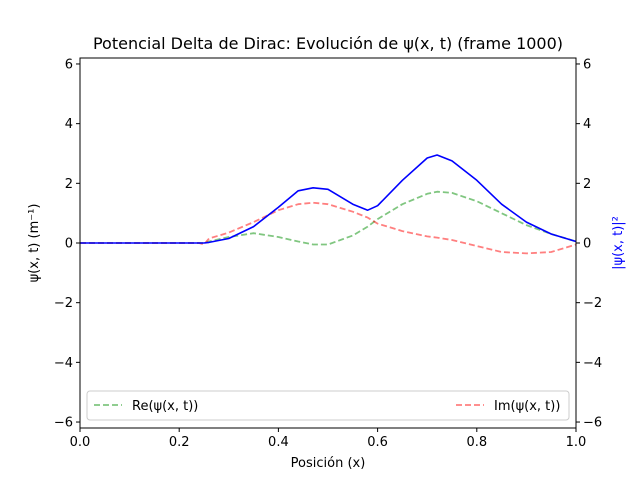  I want to click on y-tick-label-right: −2, so click(592, 303).